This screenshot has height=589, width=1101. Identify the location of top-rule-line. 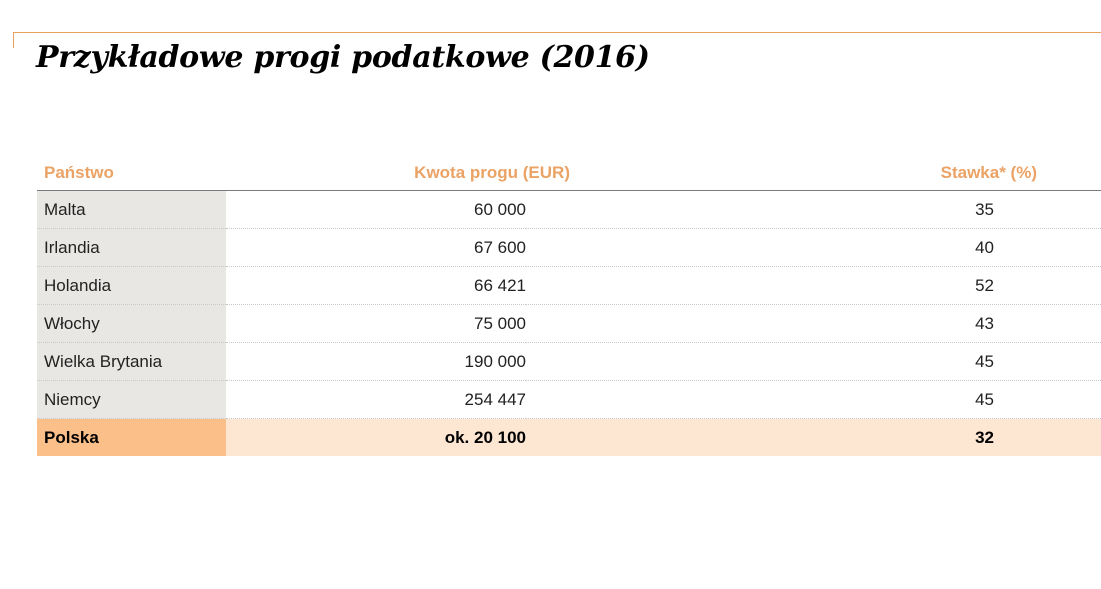
(557, 32).